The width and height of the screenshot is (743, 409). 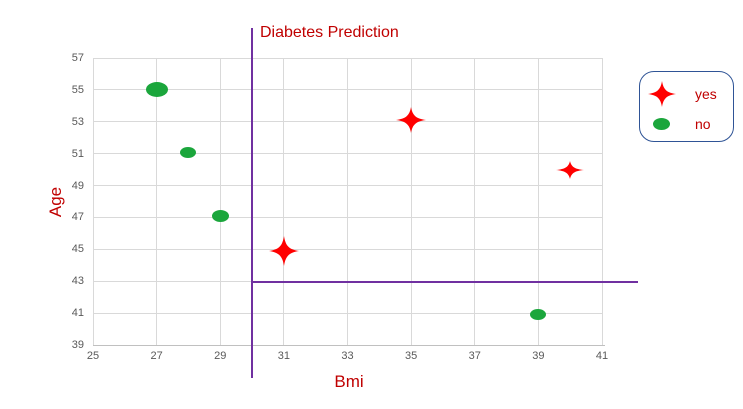 What do you see at coordinates (703, 124) in the screenshot?
I see `legend-label-no: no` at bounding box center [703, 124].